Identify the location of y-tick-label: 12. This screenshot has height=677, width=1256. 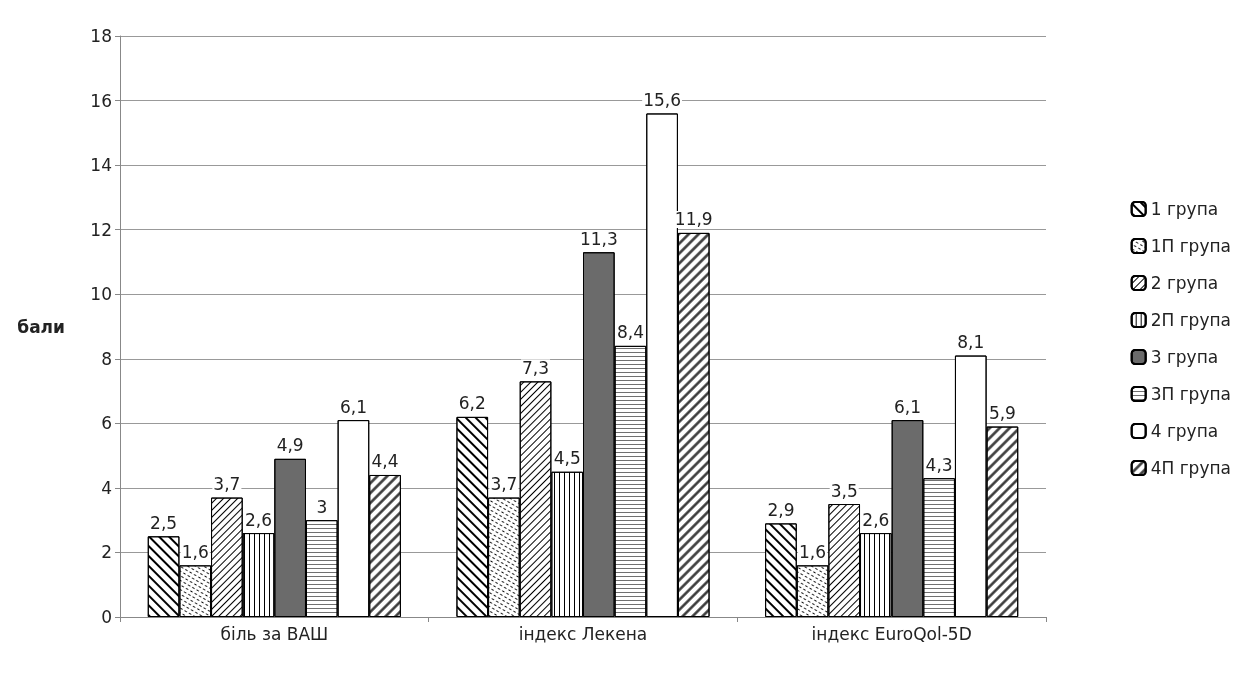
(101, 229).